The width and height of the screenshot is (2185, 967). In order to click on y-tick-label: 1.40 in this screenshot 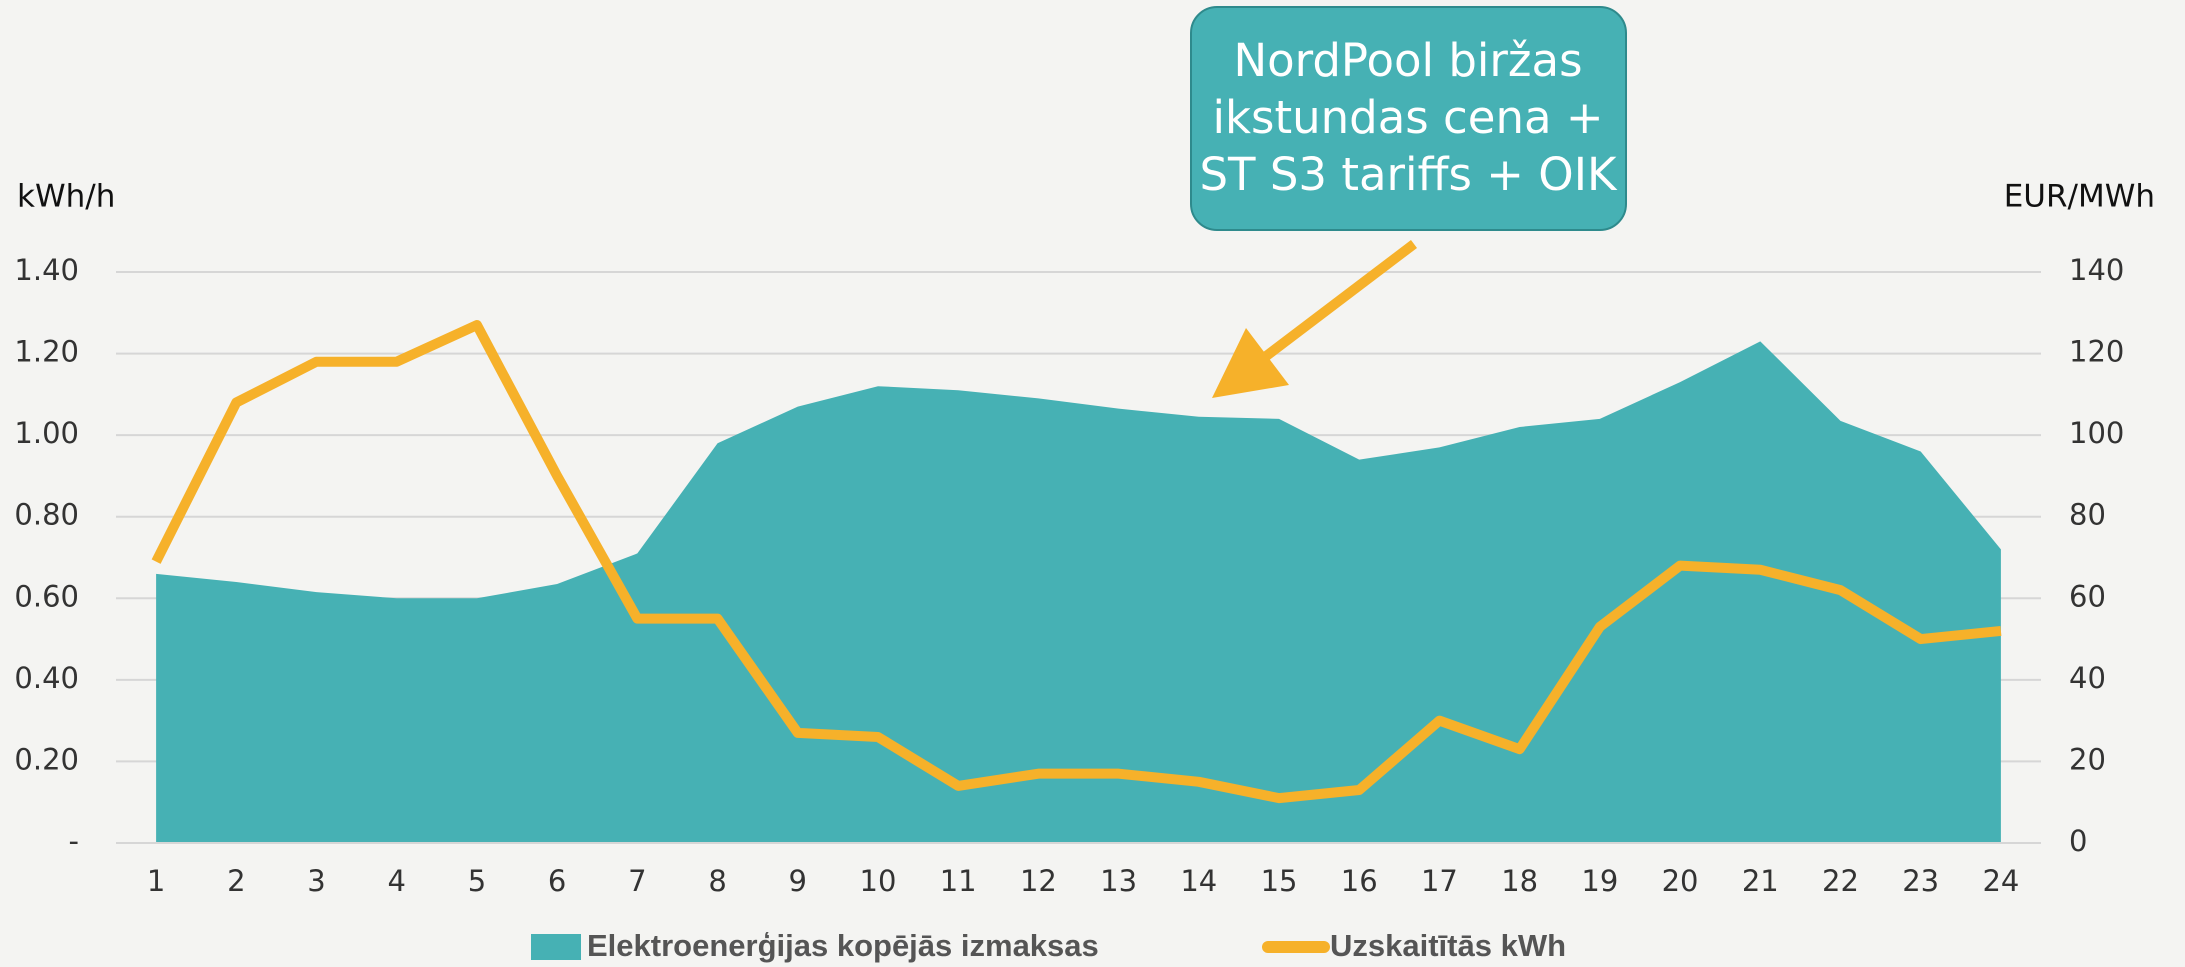, I will do `click(46, 270)`.